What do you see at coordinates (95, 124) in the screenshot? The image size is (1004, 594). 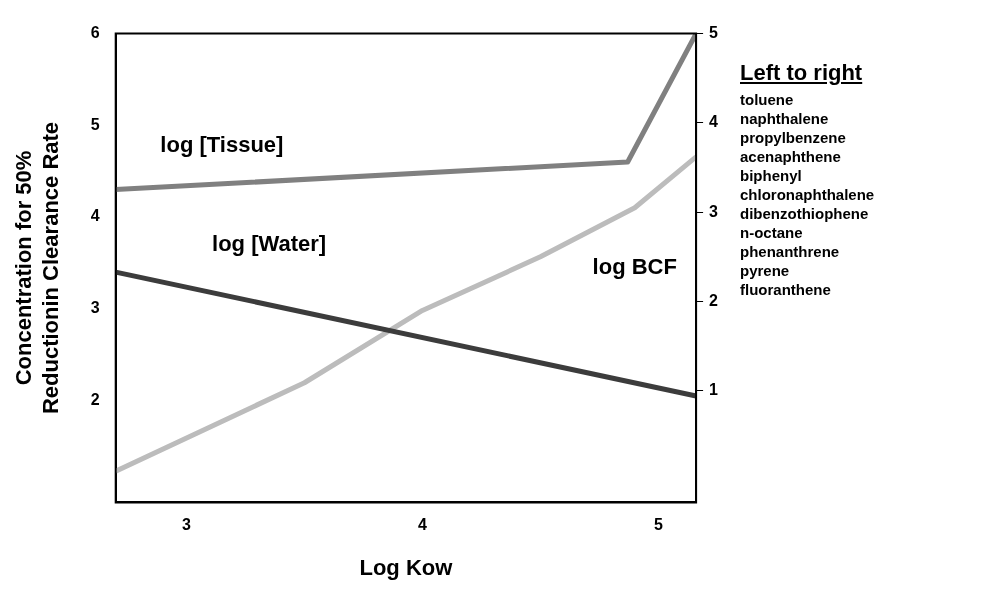 I see `y-tick-label: 5` at bounding box center [95, 124].